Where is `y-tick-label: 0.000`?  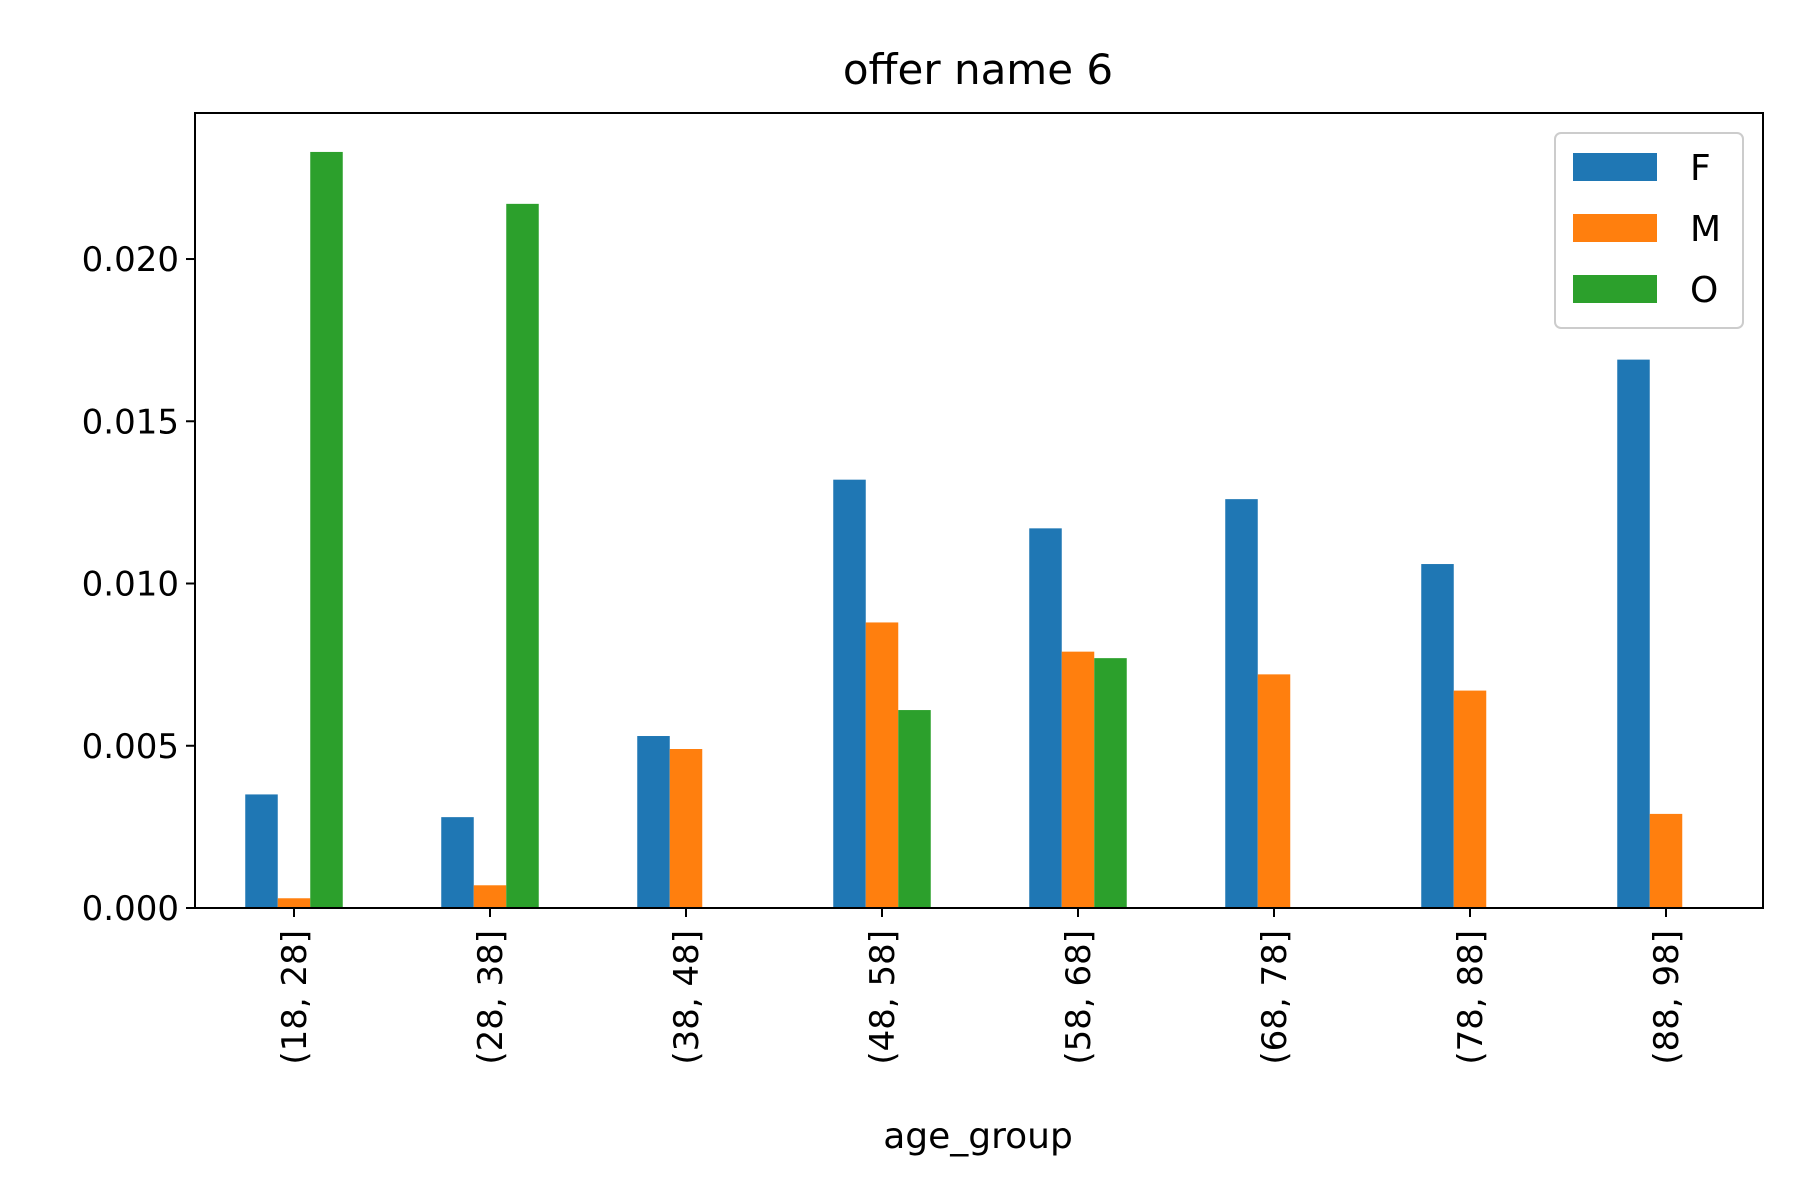 y-tick-label: 0.000 is located at coordinates (130, 909).